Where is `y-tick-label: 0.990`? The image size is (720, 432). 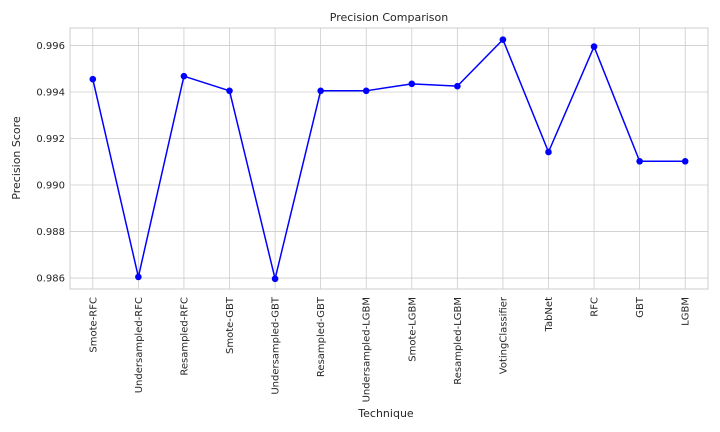 y-tick-label: 0.990 is located at coordinates (50, 186).